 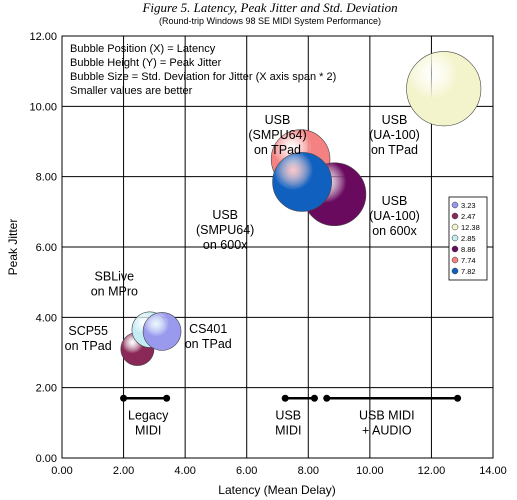 I want to click on x-tick-label: 14.00, so click(x=493, y=471).